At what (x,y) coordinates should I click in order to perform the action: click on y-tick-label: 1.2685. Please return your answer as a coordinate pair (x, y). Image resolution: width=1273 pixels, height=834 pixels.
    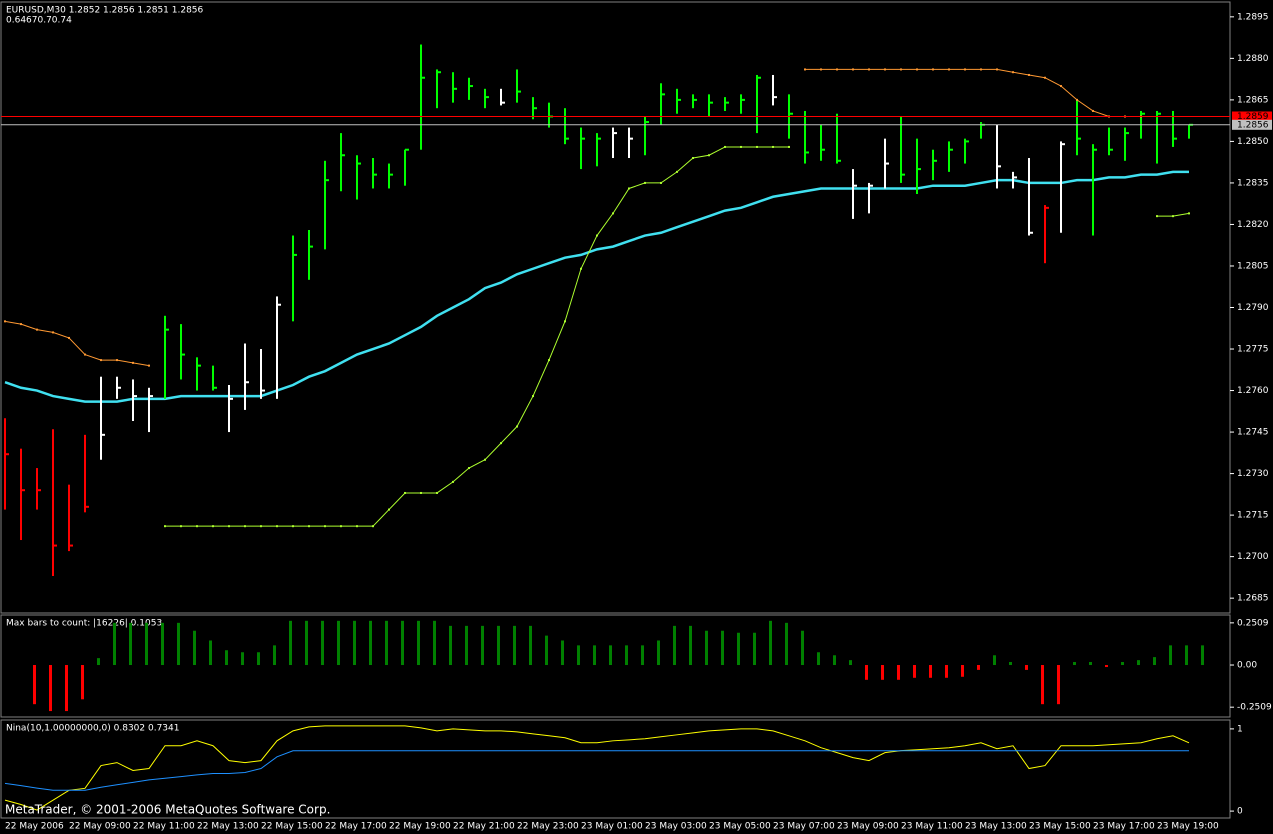
    Looking at the image, I should click on (1253, 599).